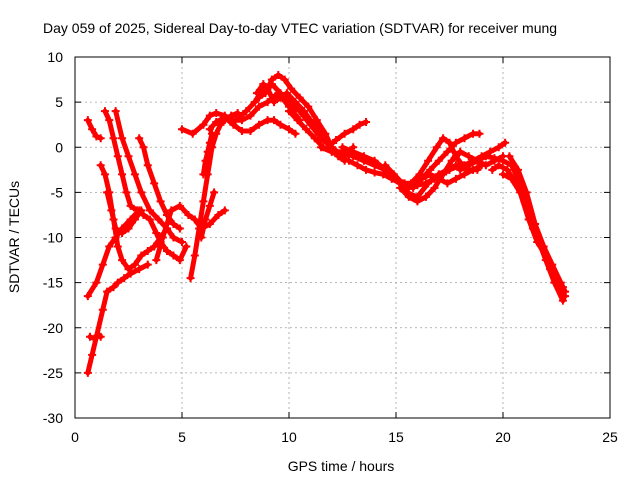  I want to click on y-tick-label: -20, so click(53, 328).